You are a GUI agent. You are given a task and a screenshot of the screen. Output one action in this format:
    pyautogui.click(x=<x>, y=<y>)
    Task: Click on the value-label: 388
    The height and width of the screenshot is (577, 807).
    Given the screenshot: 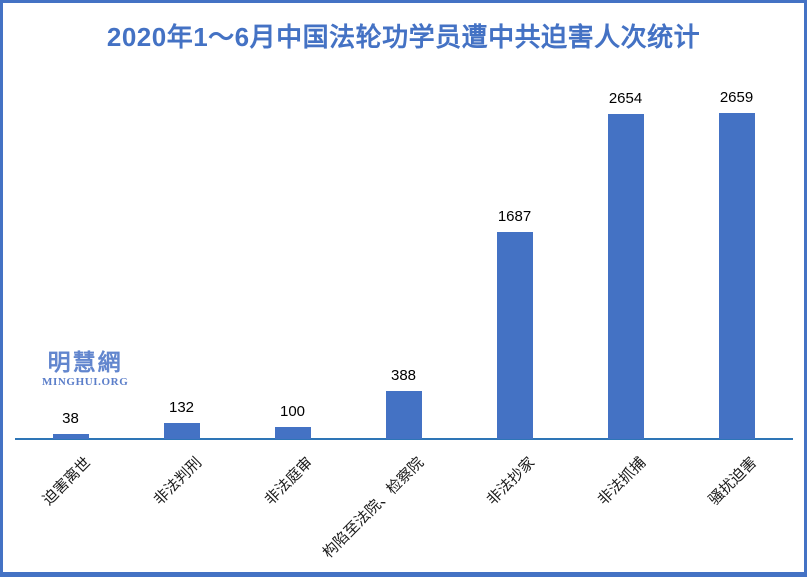 What is the action you would take?
    pyautogui.click(x=403, y=375)
    